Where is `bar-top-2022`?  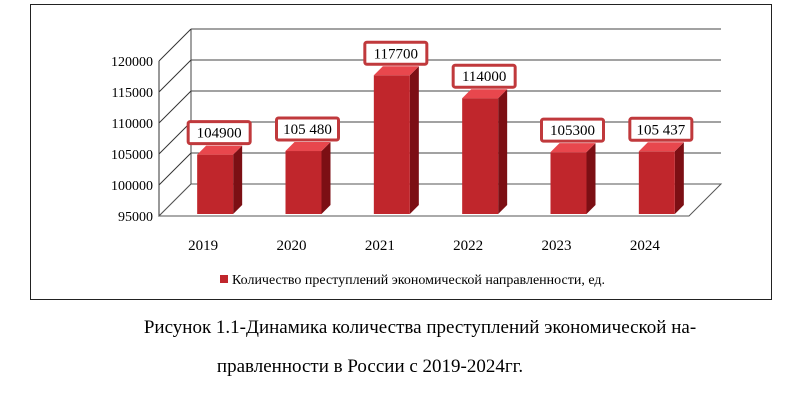 bar-top-2022 is located at coordinates (485, 94).